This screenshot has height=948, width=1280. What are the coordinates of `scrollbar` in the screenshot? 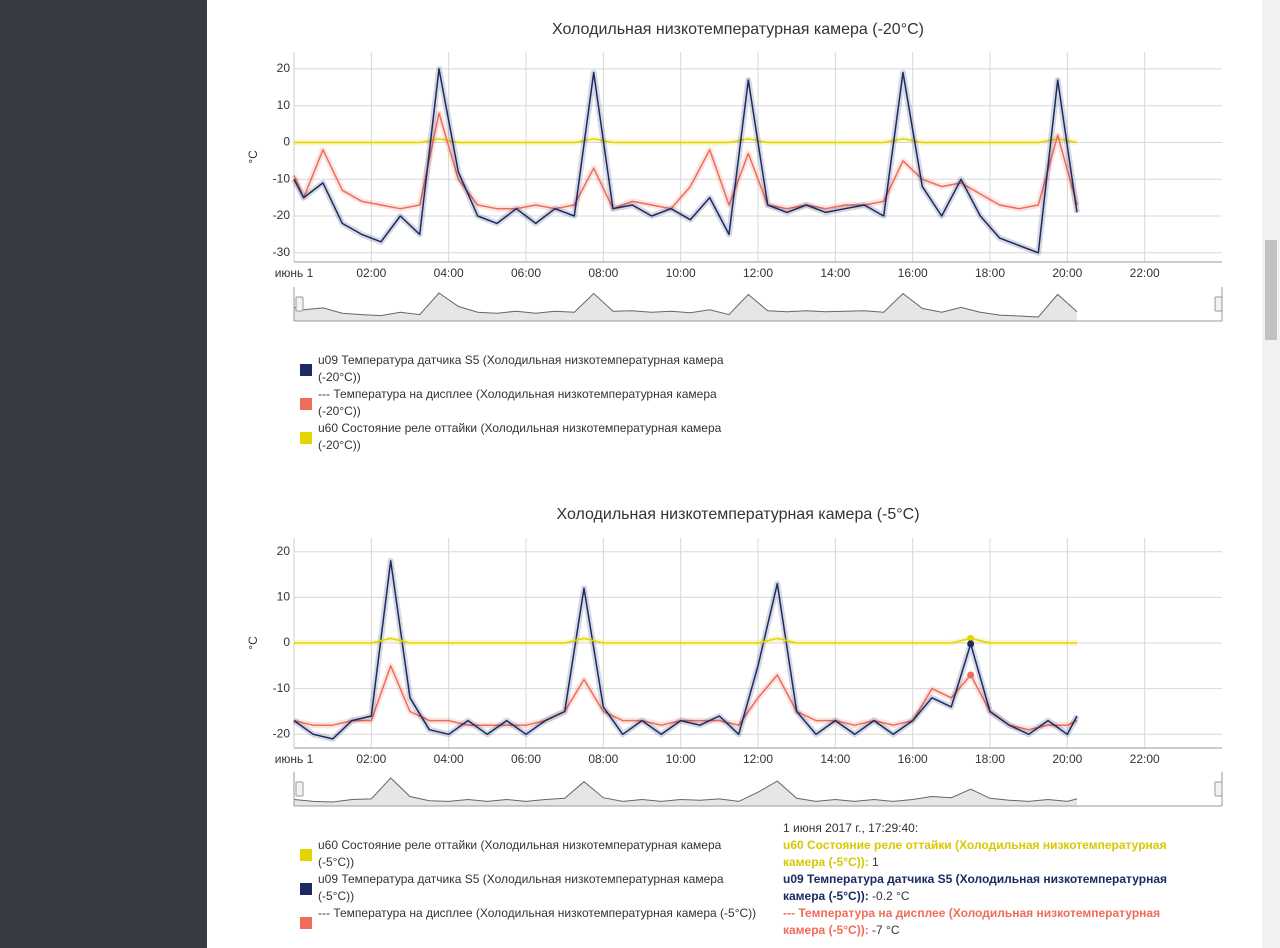 It's located at (1271, 474).